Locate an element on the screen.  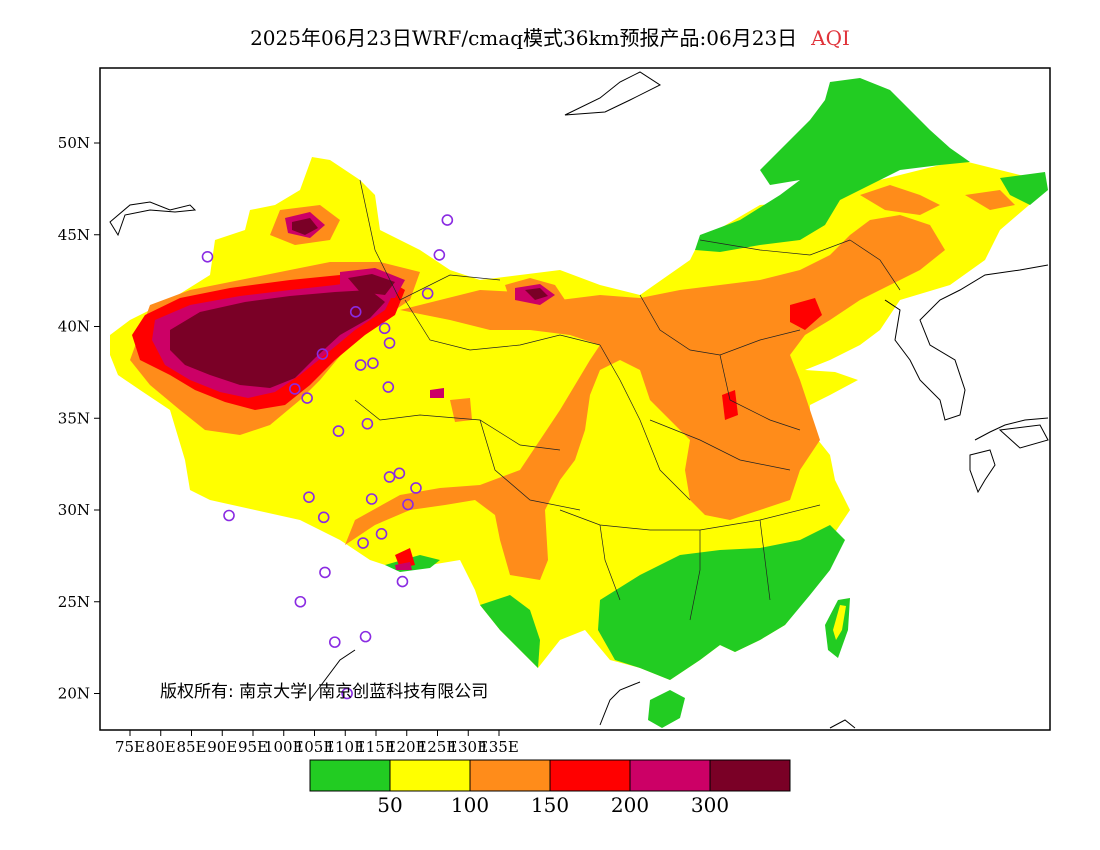
lon-tick-label: 100E is located at coordinates (284, 747).